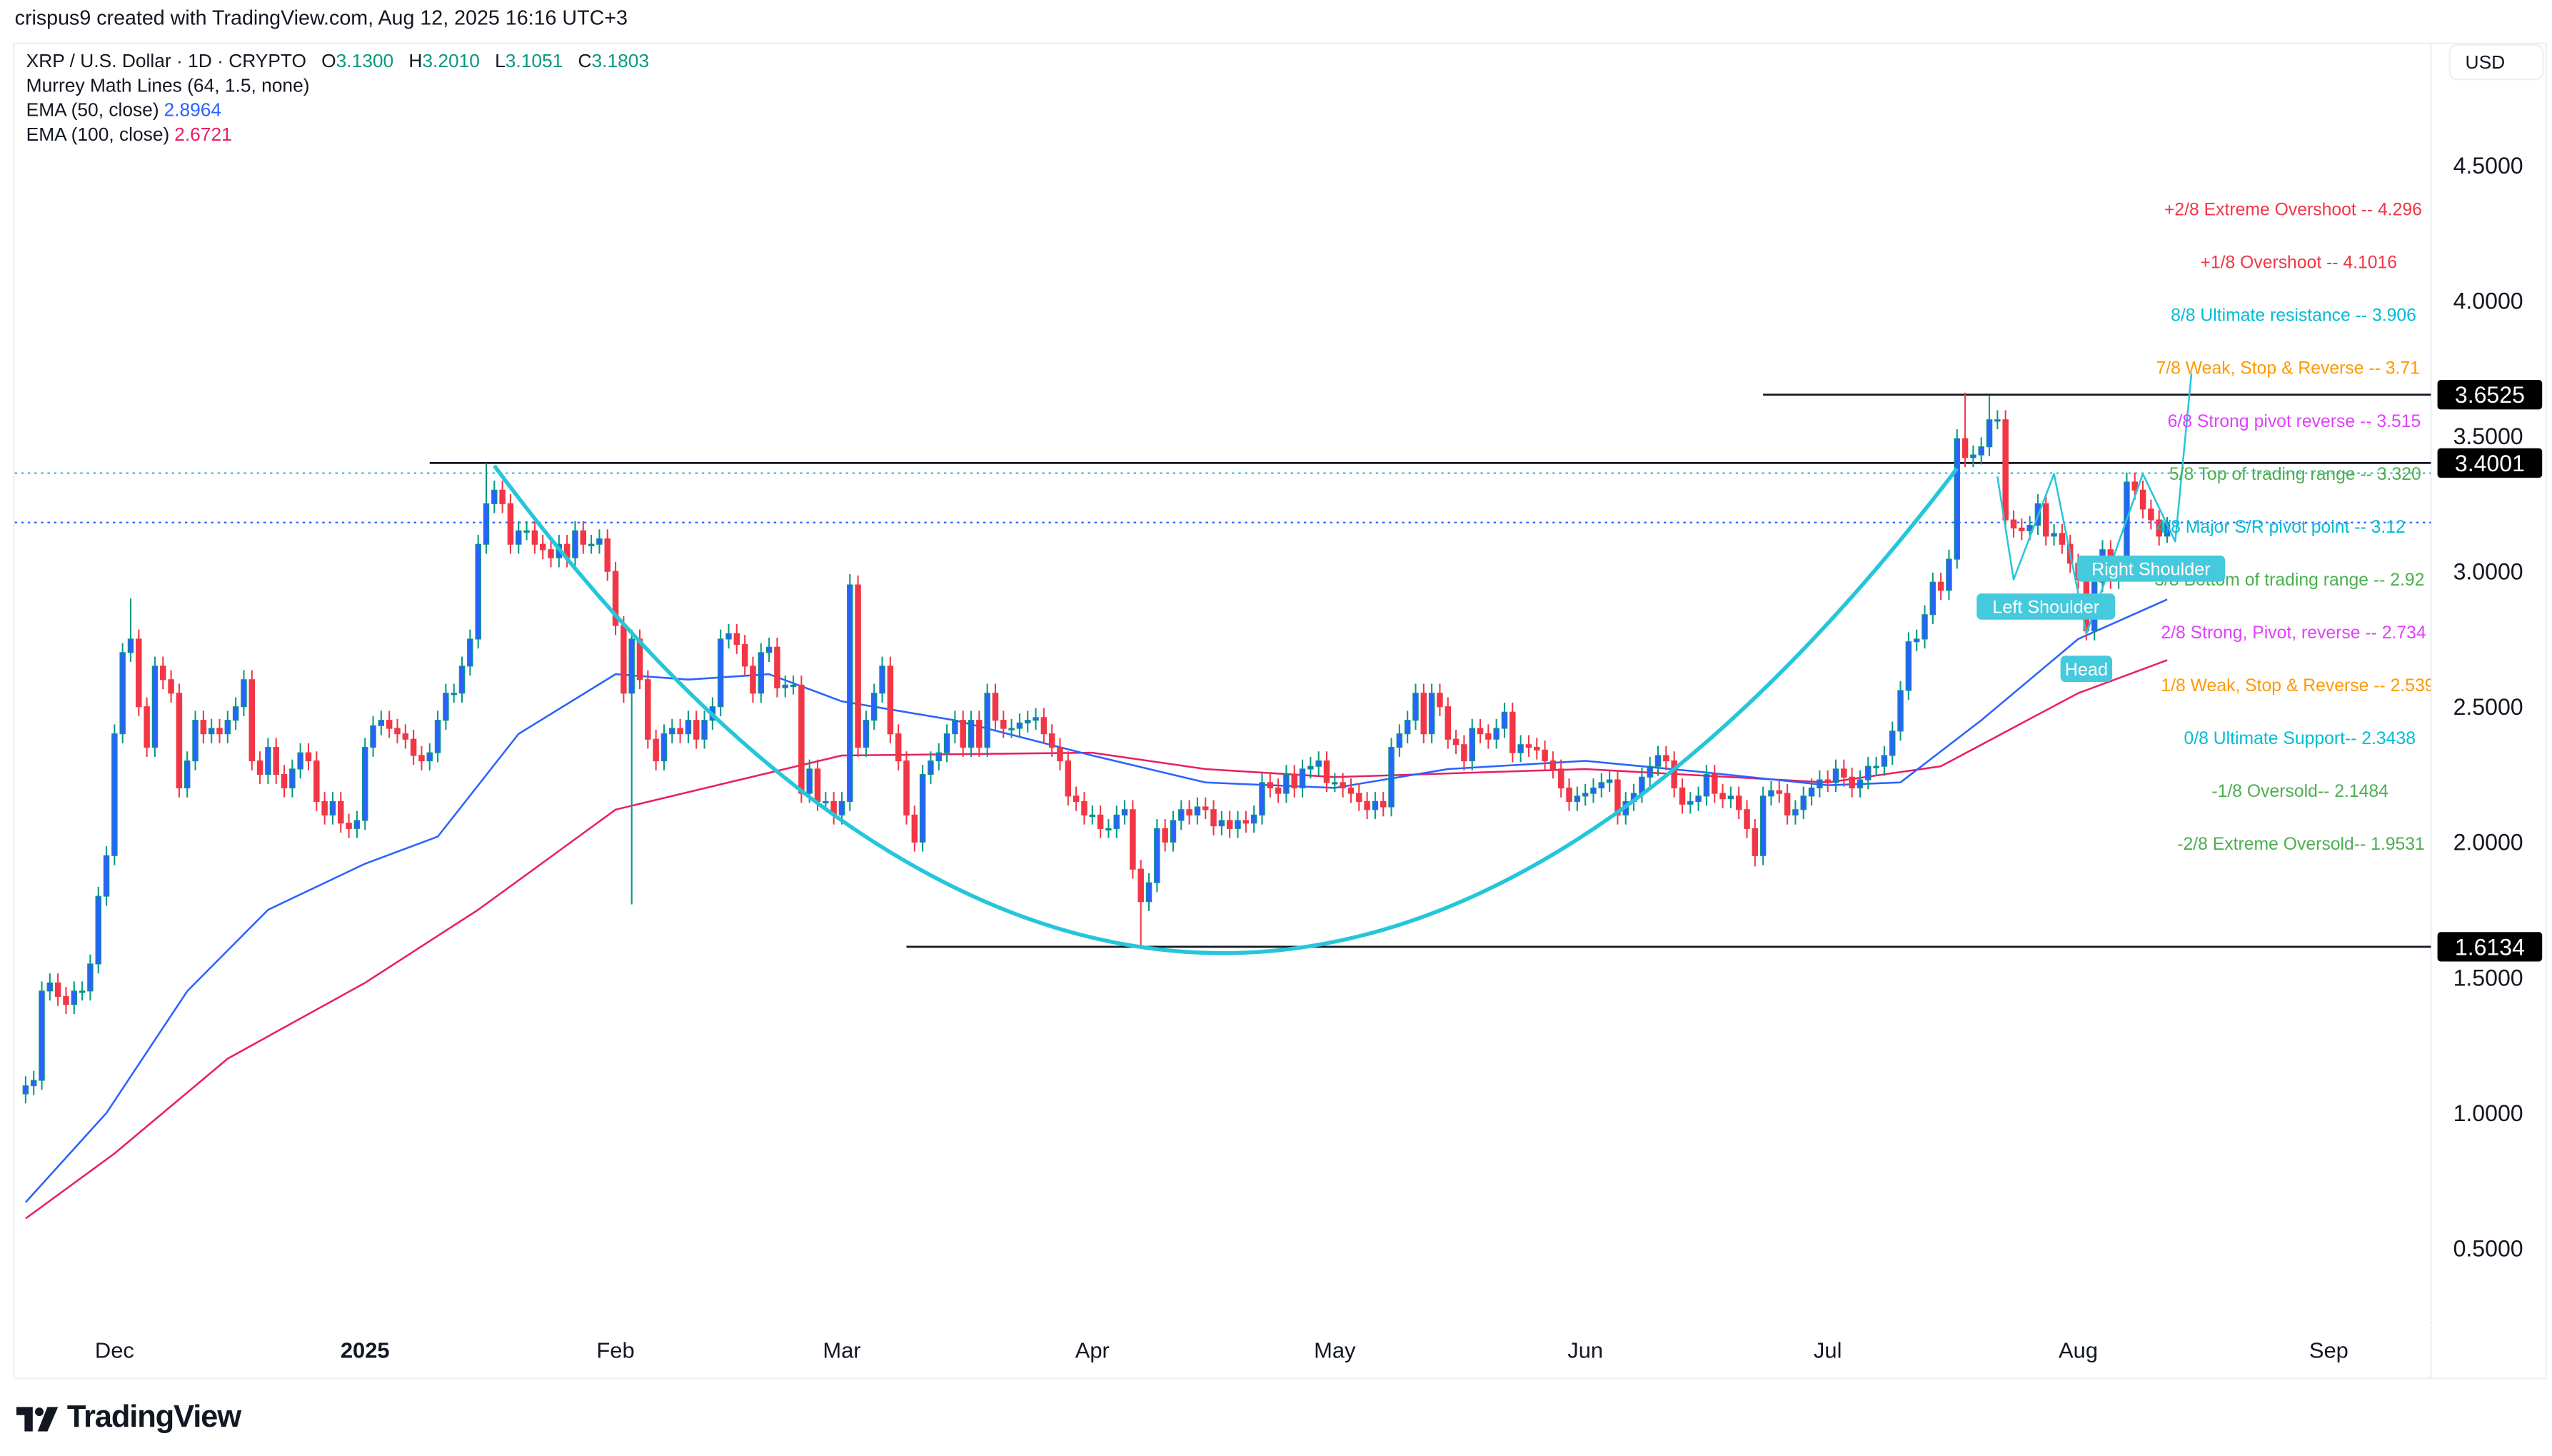  What do you see at coordinates (613, 61) in the screenshot?
I see `ohlc-close: C3.1803` at bounding box center [613, 61].